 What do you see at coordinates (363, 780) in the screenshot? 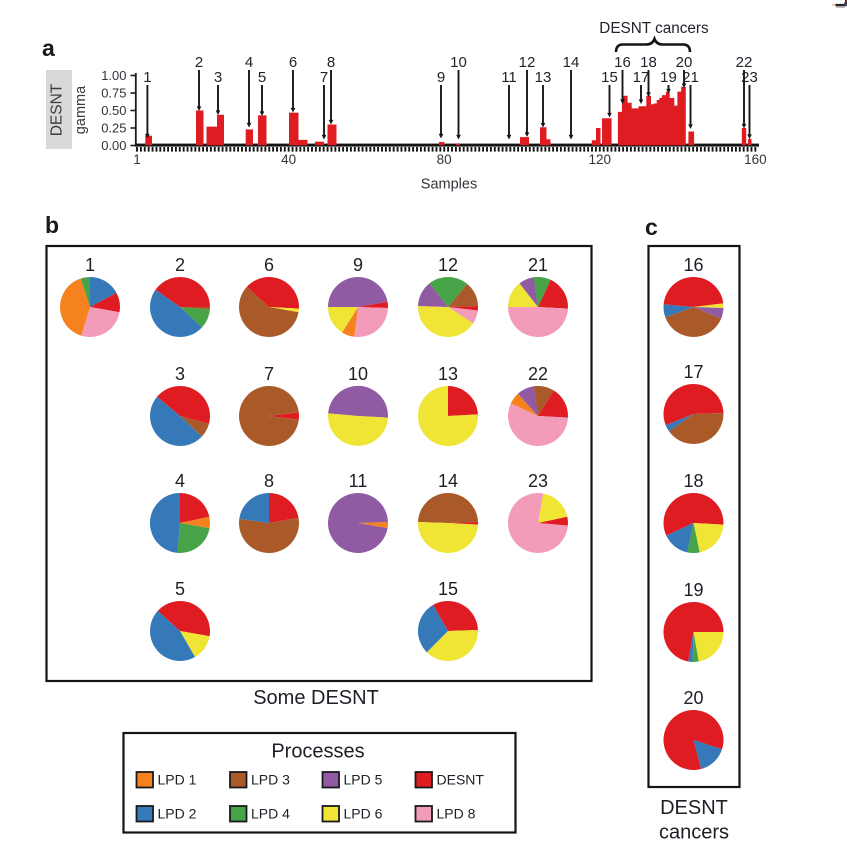
I see `svg-text: LPD 5` at bounding box center [363, 780].